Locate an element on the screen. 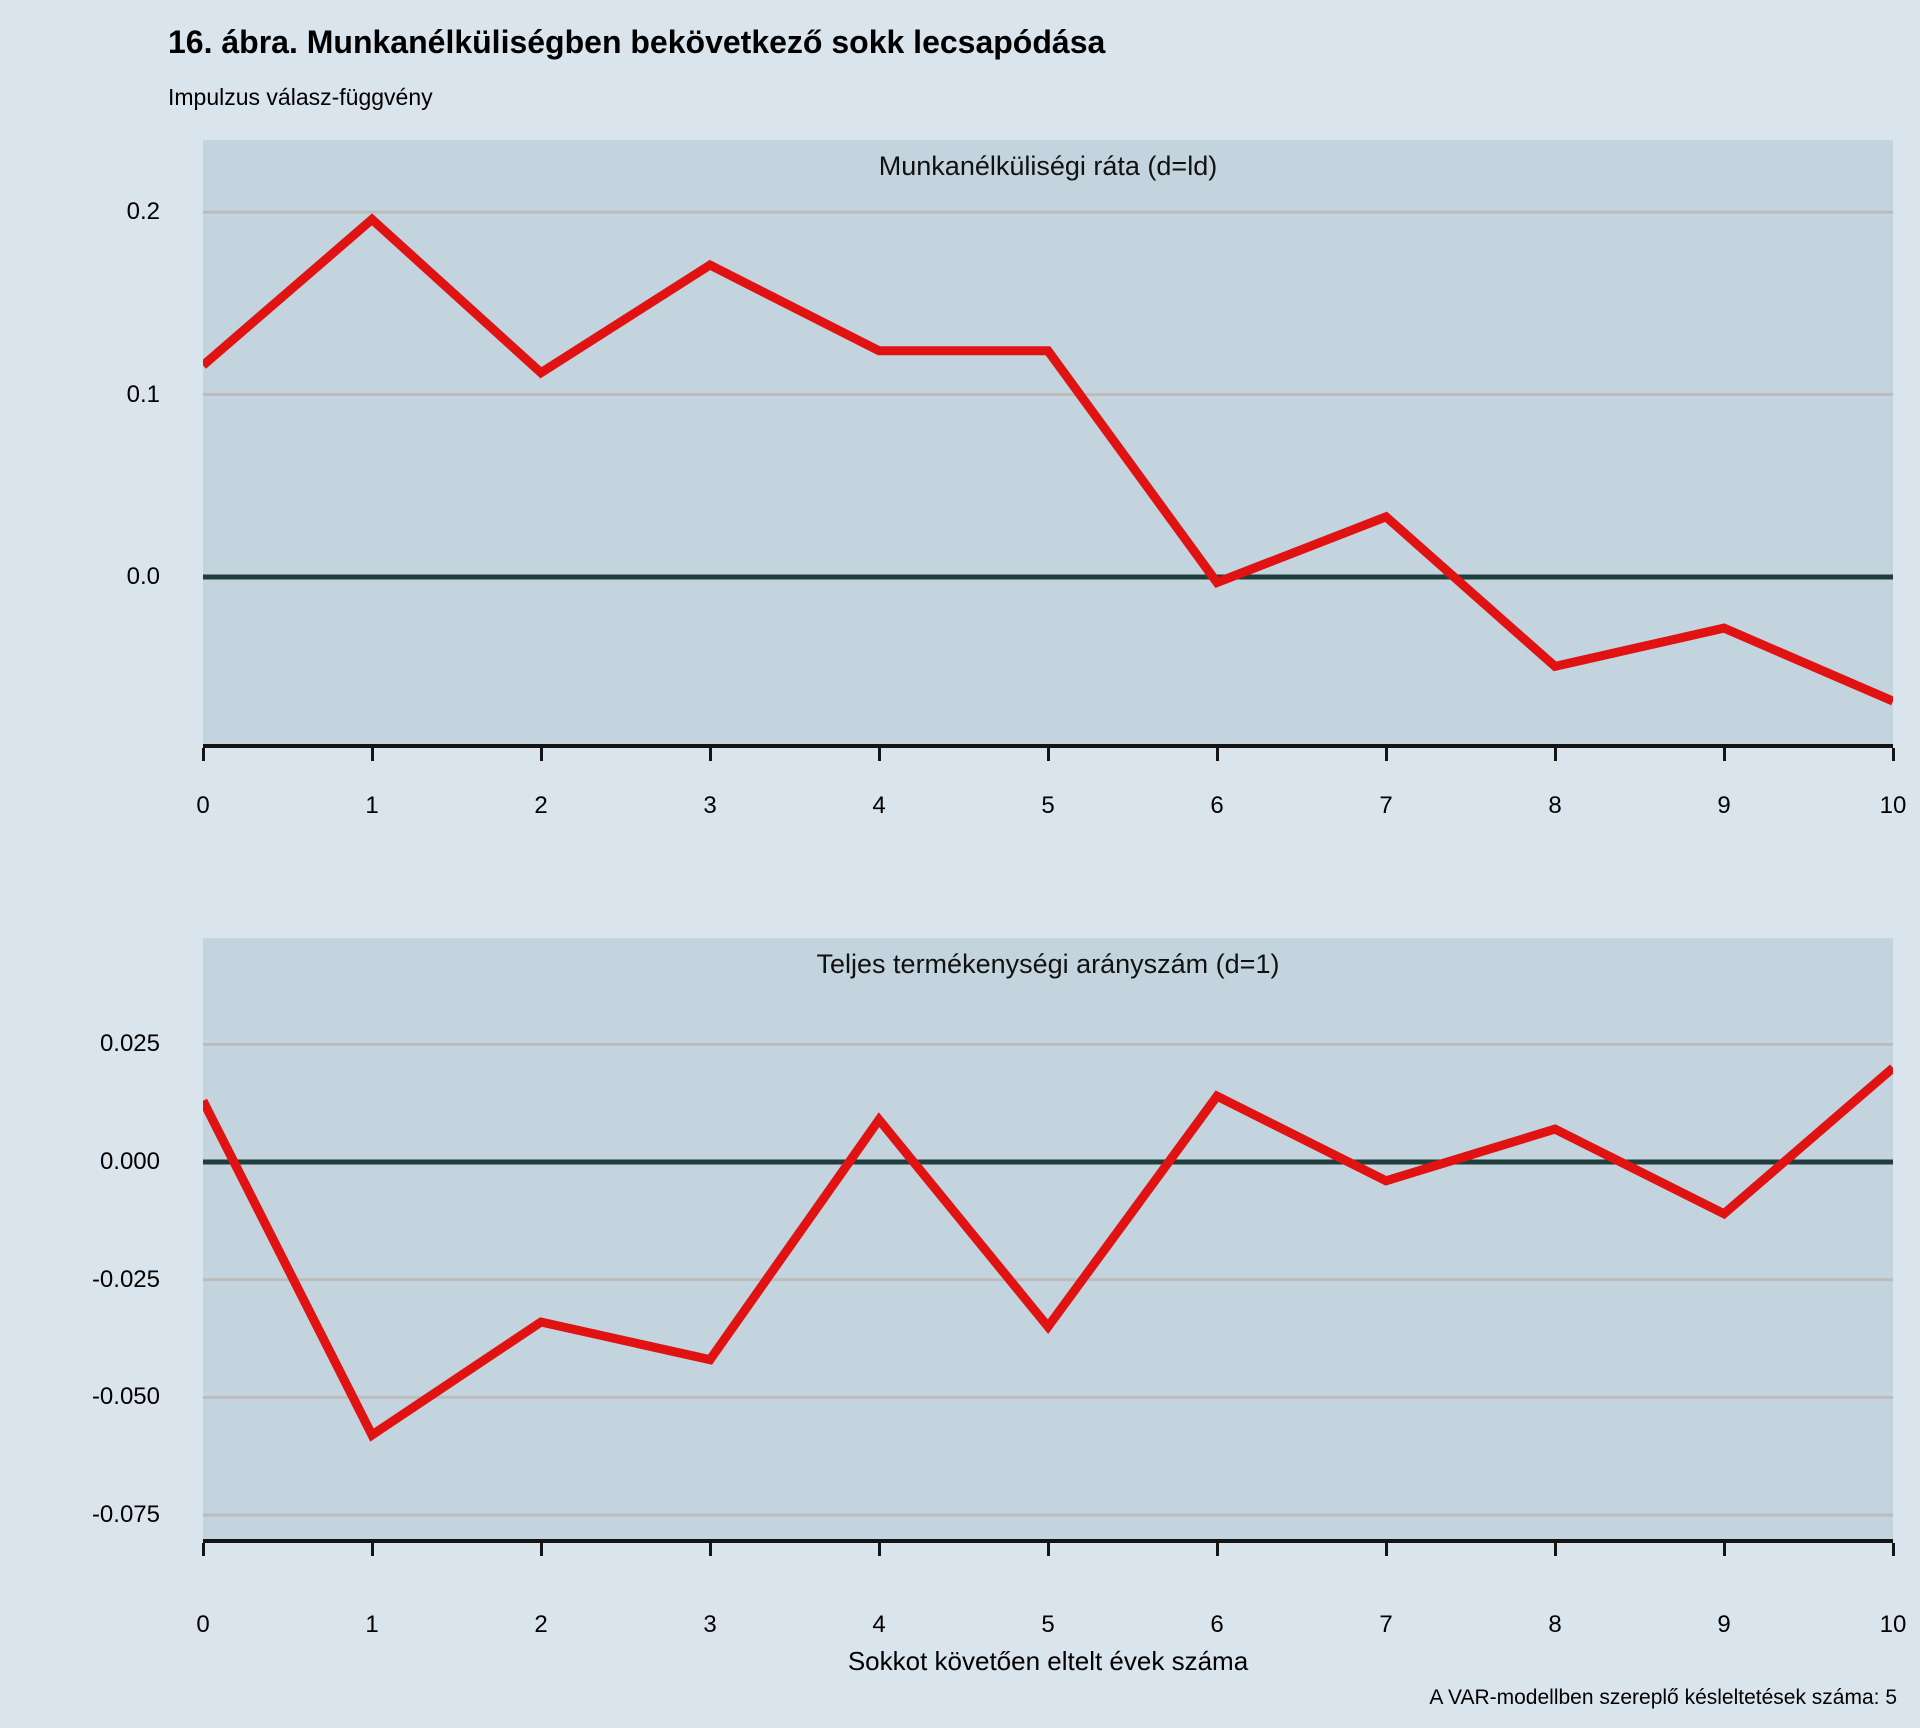  figure-subtitle: Impulzus válasz-függvény is located at coordinates (300, 97).